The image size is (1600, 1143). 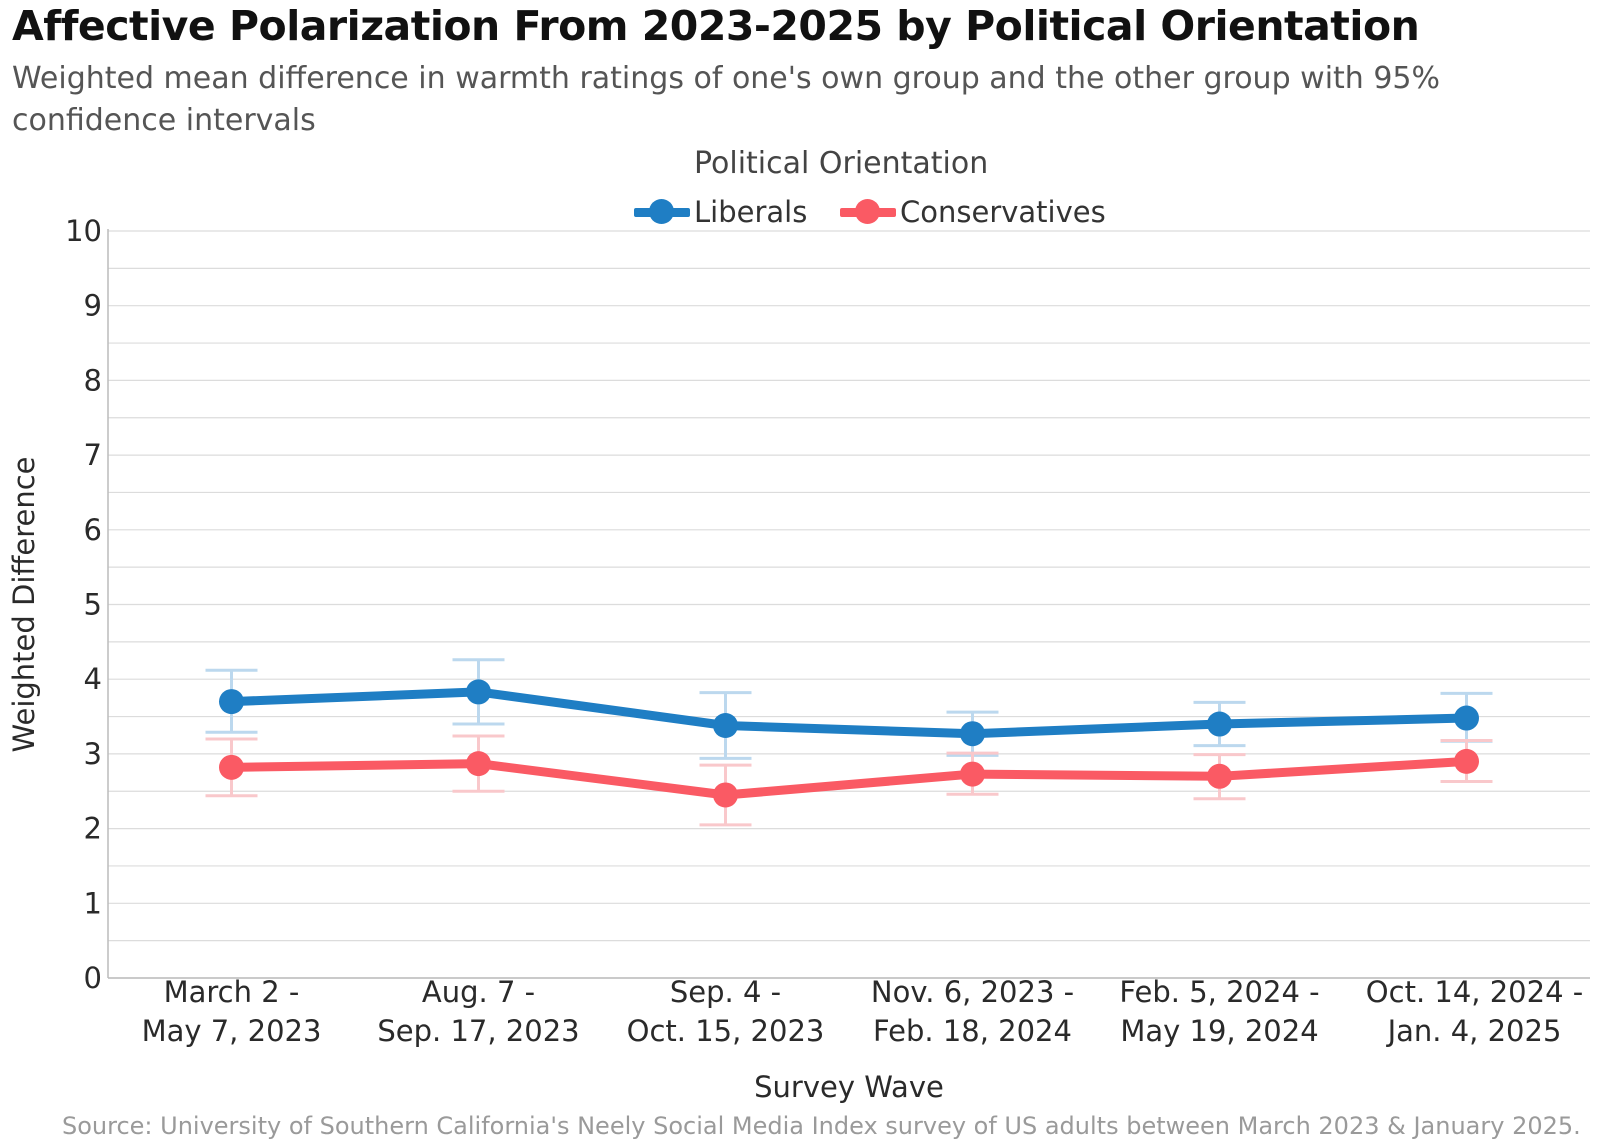 I want to click on x-tick-label: Feb. 18, 2024, so click(x=972, y=1031).